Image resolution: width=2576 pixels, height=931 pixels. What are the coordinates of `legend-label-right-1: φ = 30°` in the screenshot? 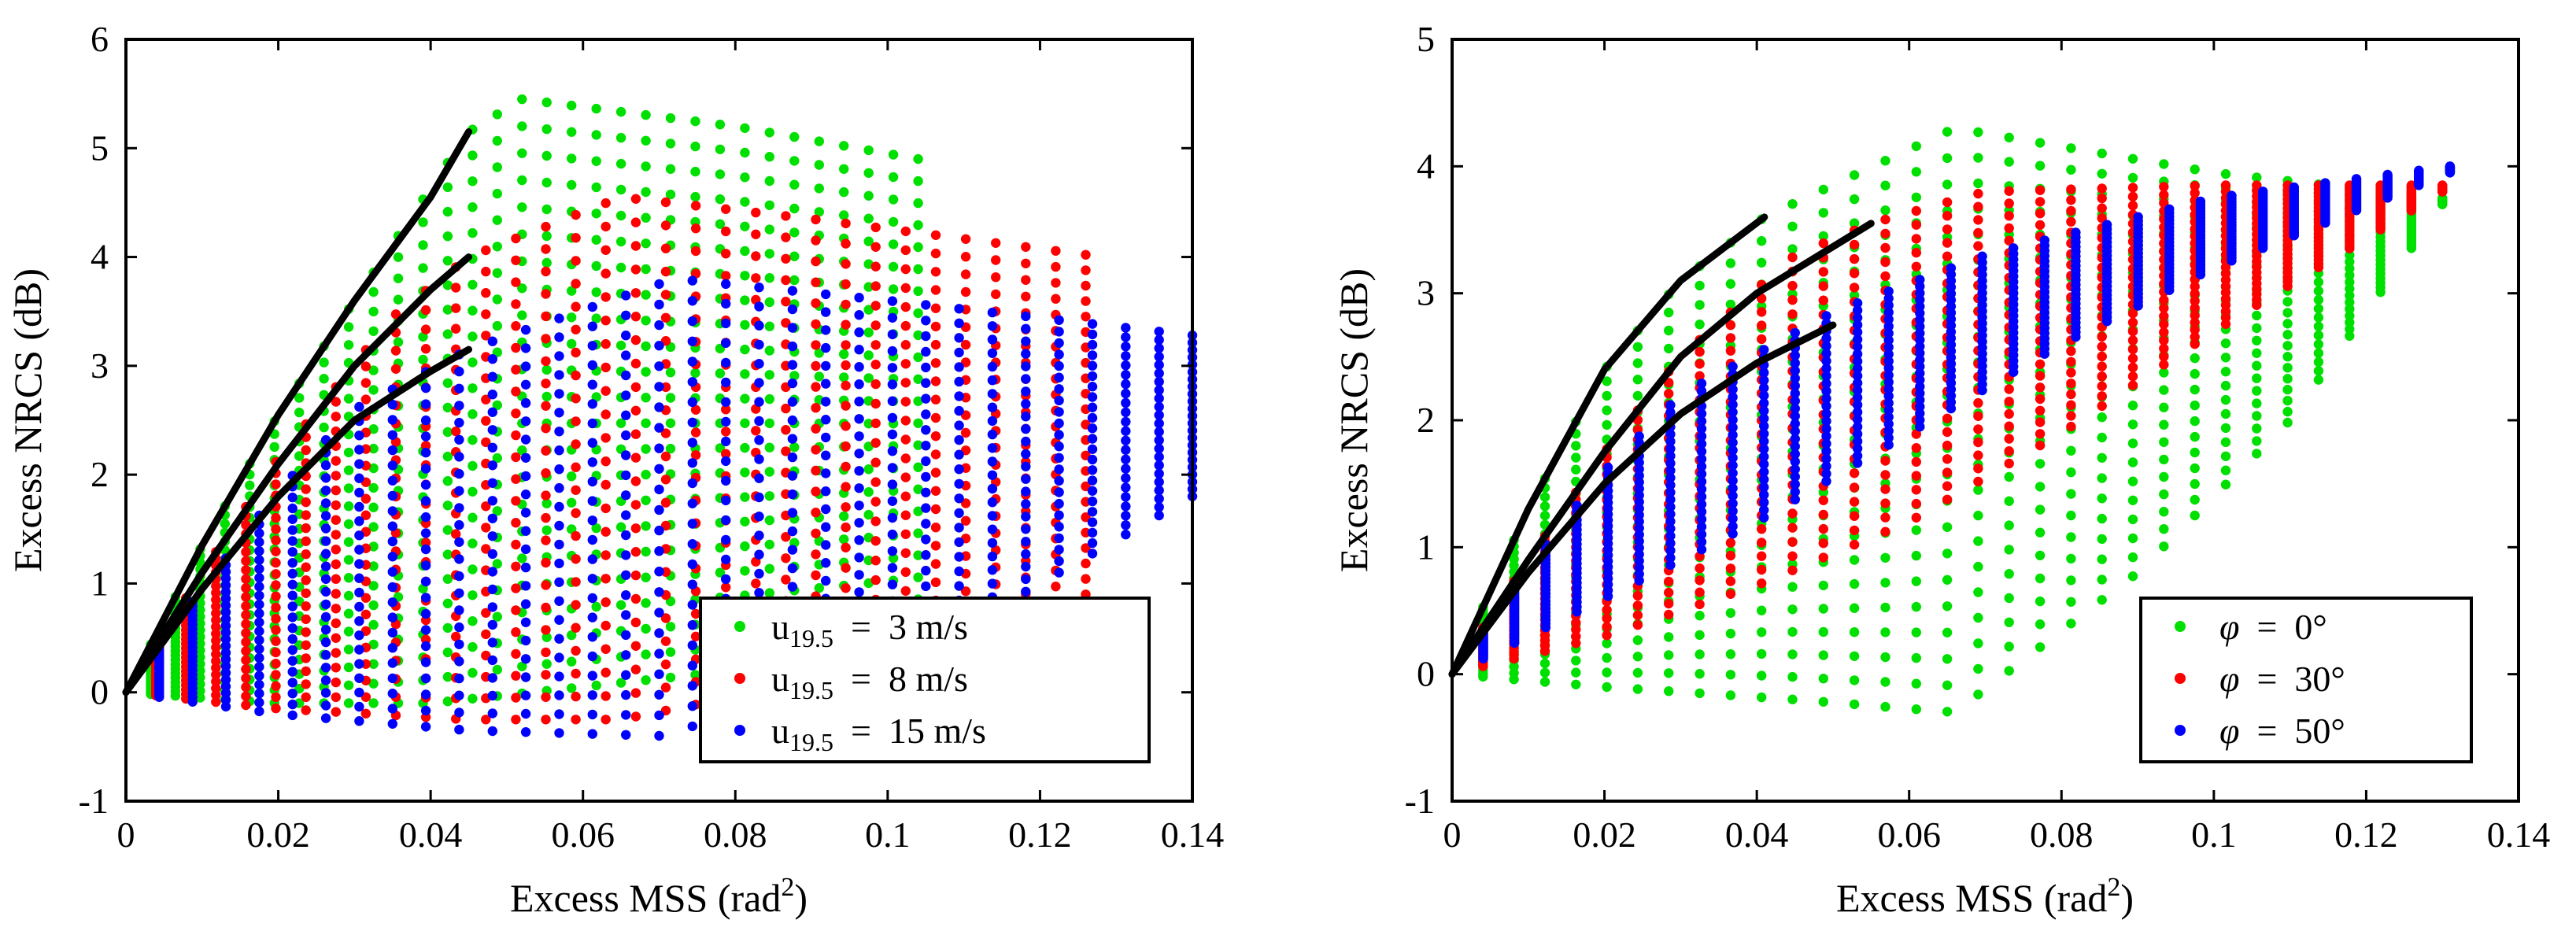 It's located at (2282, 679).